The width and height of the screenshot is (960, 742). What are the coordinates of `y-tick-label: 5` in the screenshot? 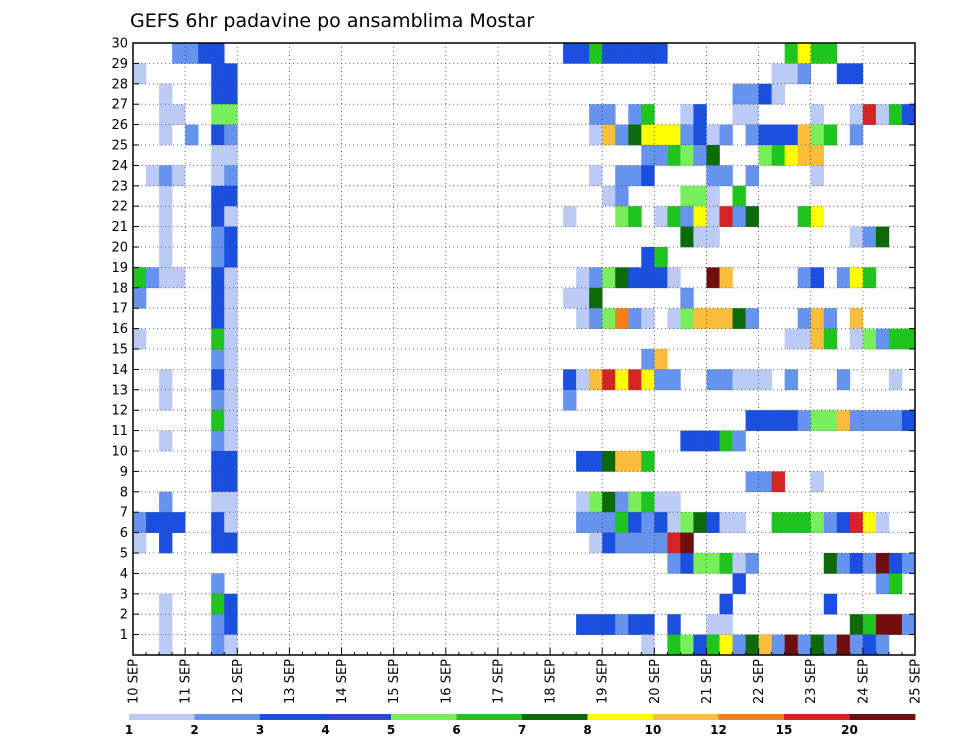 It's located at (124, 554).